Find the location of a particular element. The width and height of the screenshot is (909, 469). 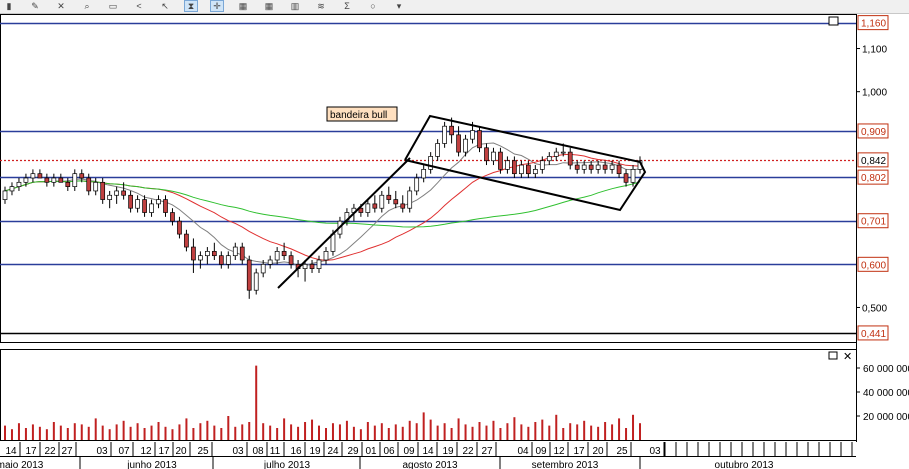

close-icon: ✕ is located at coordinates (847, 357).